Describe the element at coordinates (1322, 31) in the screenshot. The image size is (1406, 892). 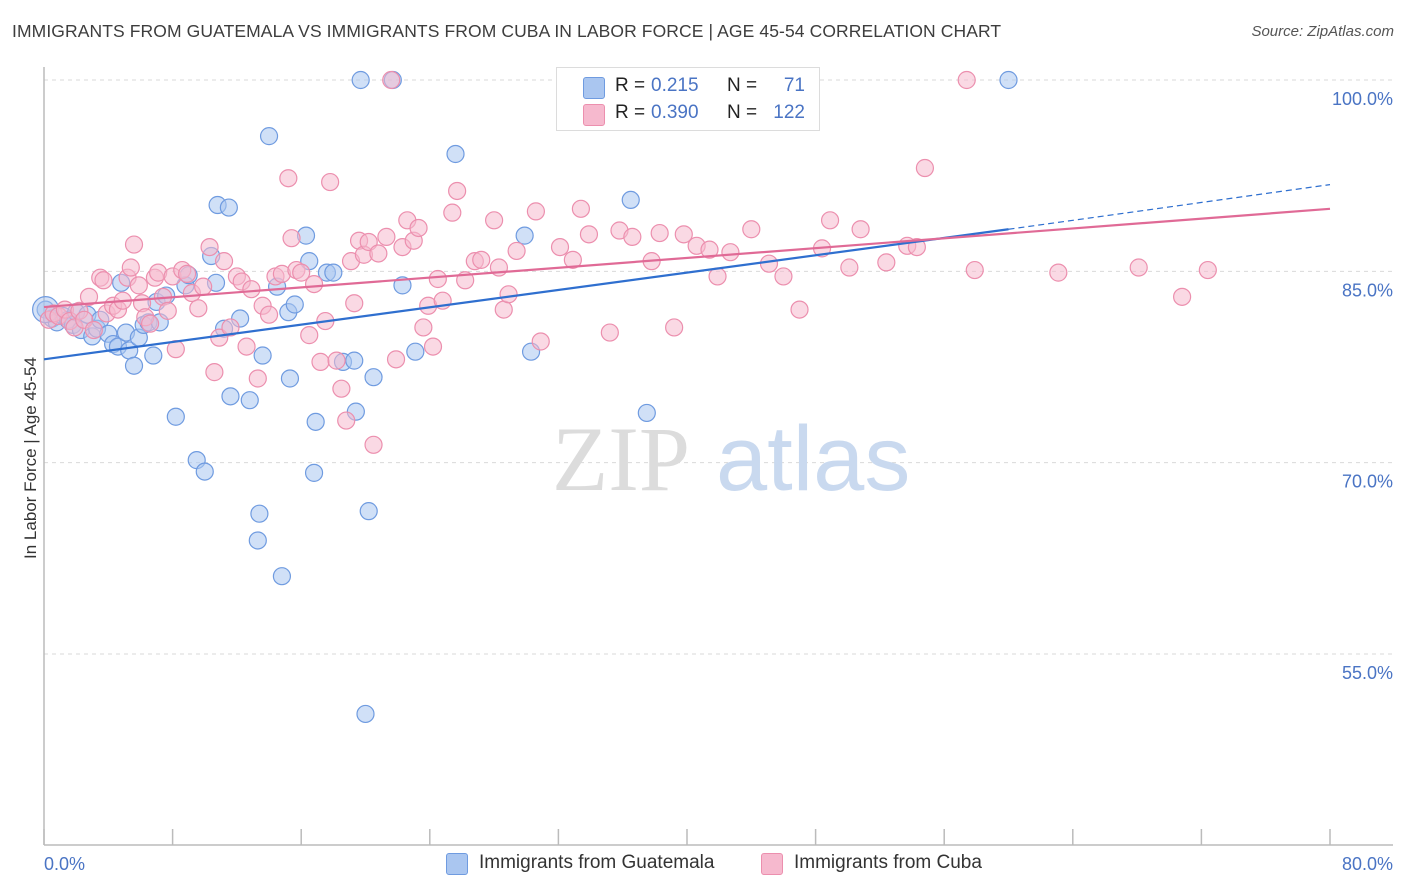
I see `source-credit: Source: ZipAtlas.com` at that location.